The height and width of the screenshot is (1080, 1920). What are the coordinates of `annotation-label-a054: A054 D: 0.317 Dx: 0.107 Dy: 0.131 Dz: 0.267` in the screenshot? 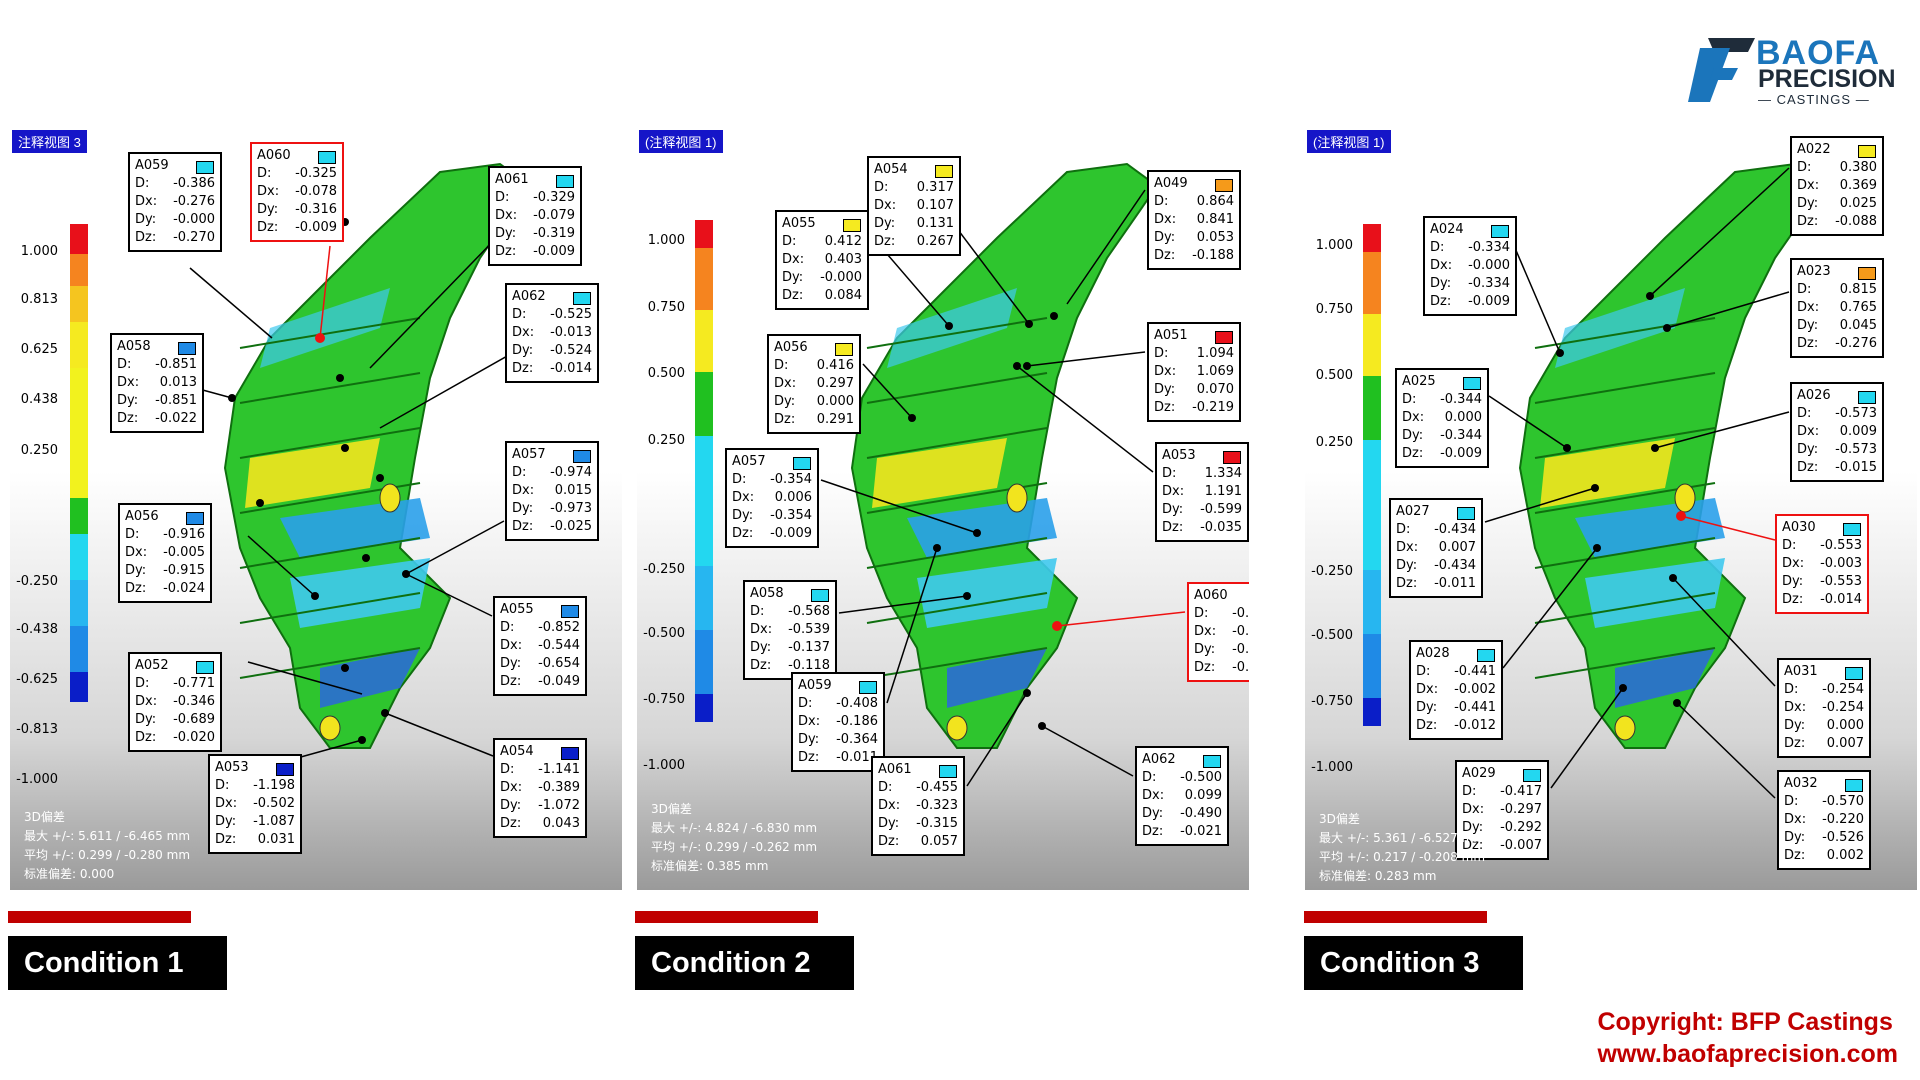 It's located at (914, 206).